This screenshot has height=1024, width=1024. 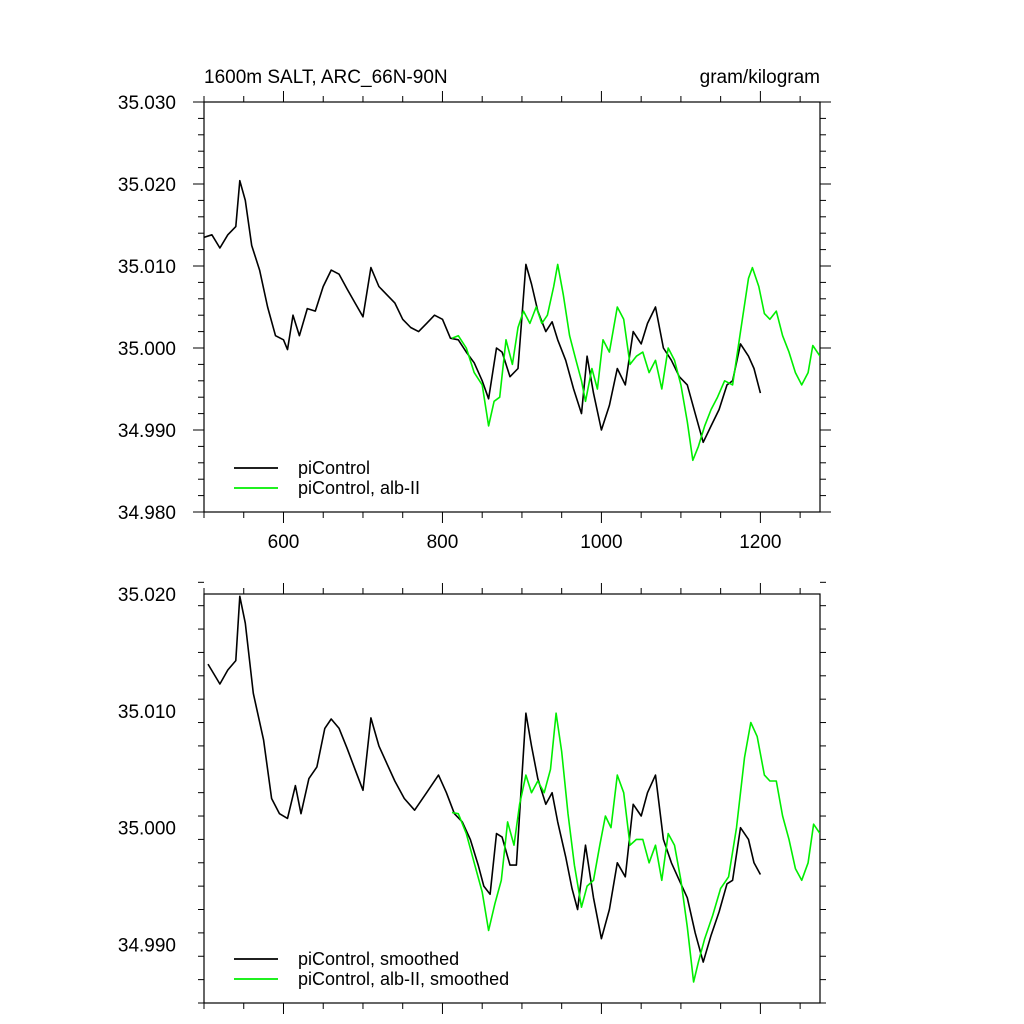 I want to click on bottom-y-tick-label: 35.020, so click(x=147, y=595).